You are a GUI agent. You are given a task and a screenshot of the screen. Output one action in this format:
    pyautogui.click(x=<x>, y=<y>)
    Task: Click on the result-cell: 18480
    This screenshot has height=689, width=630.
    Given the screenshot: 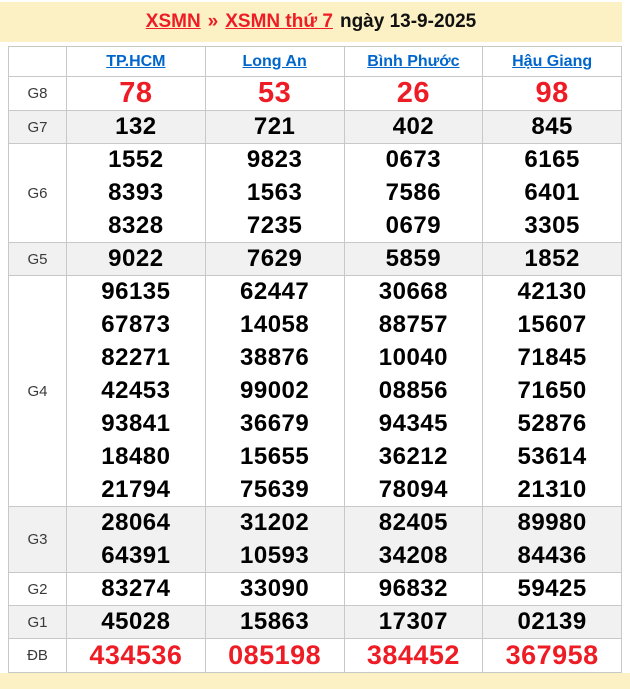 What is the action you would take?
    pyautogui.click(x=136, y=457)
    